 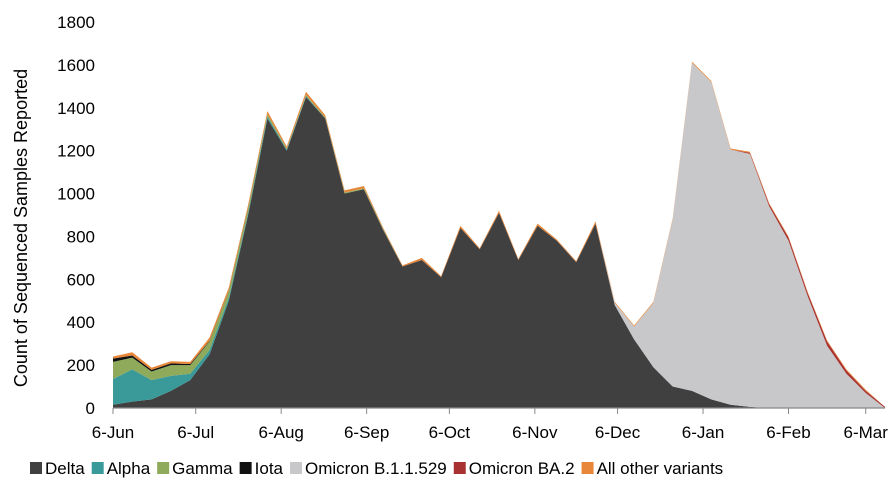 I want to click on y-tick-label: 800, so click(x=81, y=236).